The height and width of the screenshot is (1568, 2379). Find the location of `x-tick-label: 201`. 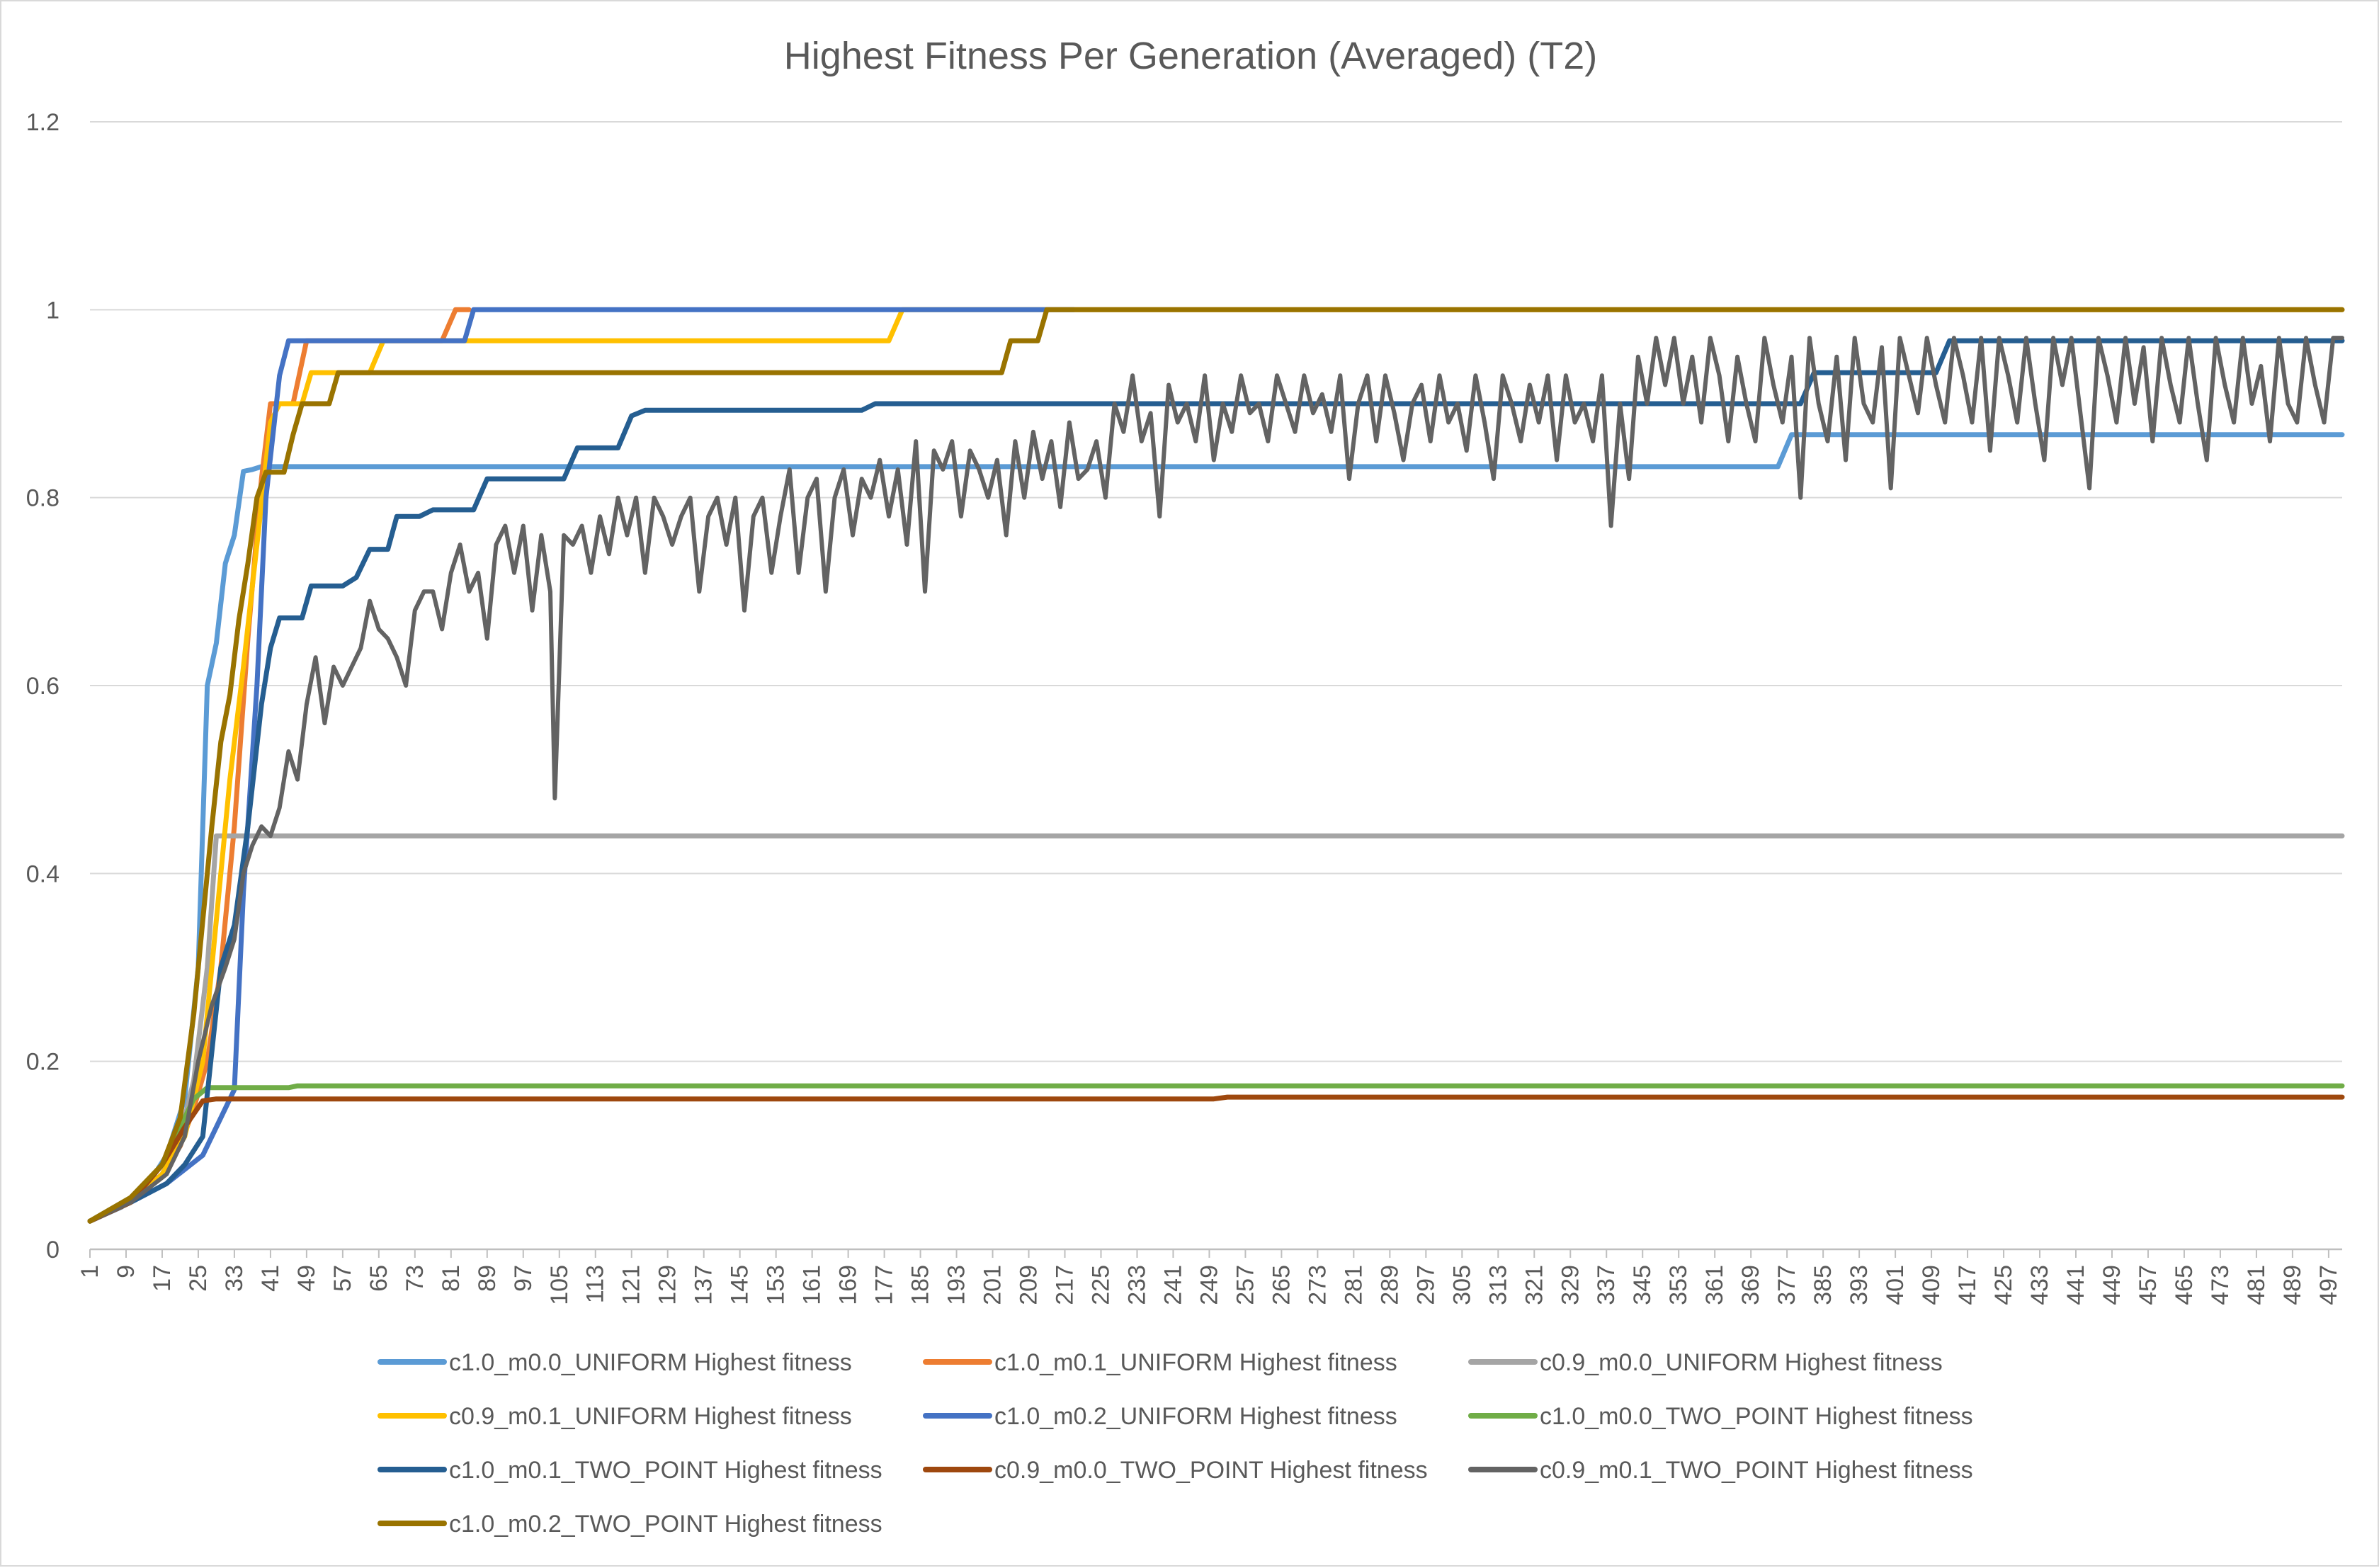

x-tick-label: 201 is located at coordinates (993, 1285).